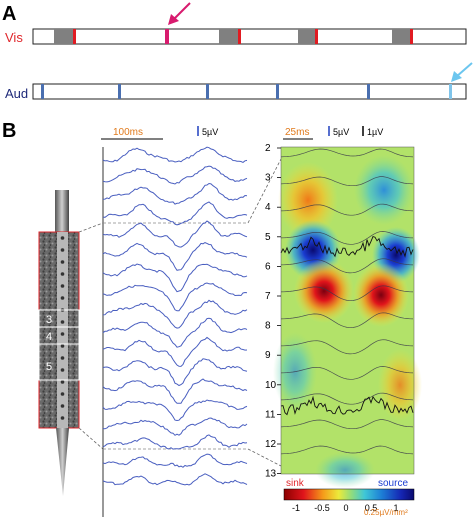 This screenshot has height=517, width=474. Describe the element at coordinates (59, 343) in the screenshot. I see `probe-image: 3 4 5` at that location.